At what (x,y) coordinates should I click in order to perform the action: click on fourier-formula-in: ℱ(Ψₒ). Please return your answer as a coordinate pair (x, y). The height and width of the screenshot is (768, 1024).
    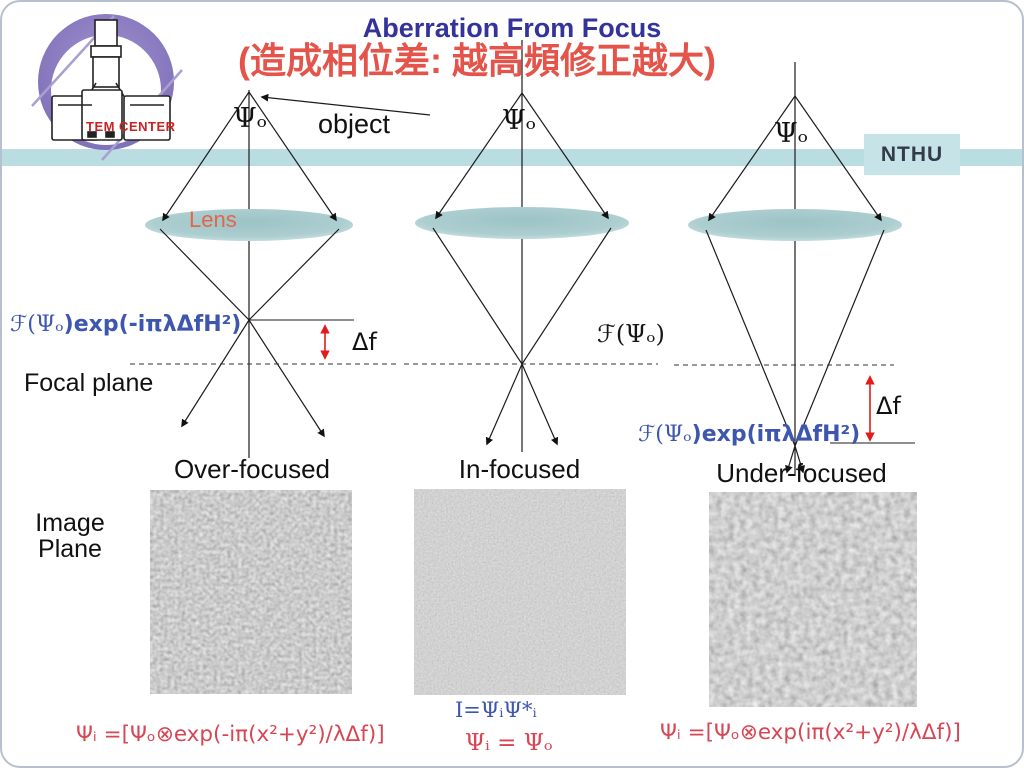
    Looking at the image, I should click on (631, 334).